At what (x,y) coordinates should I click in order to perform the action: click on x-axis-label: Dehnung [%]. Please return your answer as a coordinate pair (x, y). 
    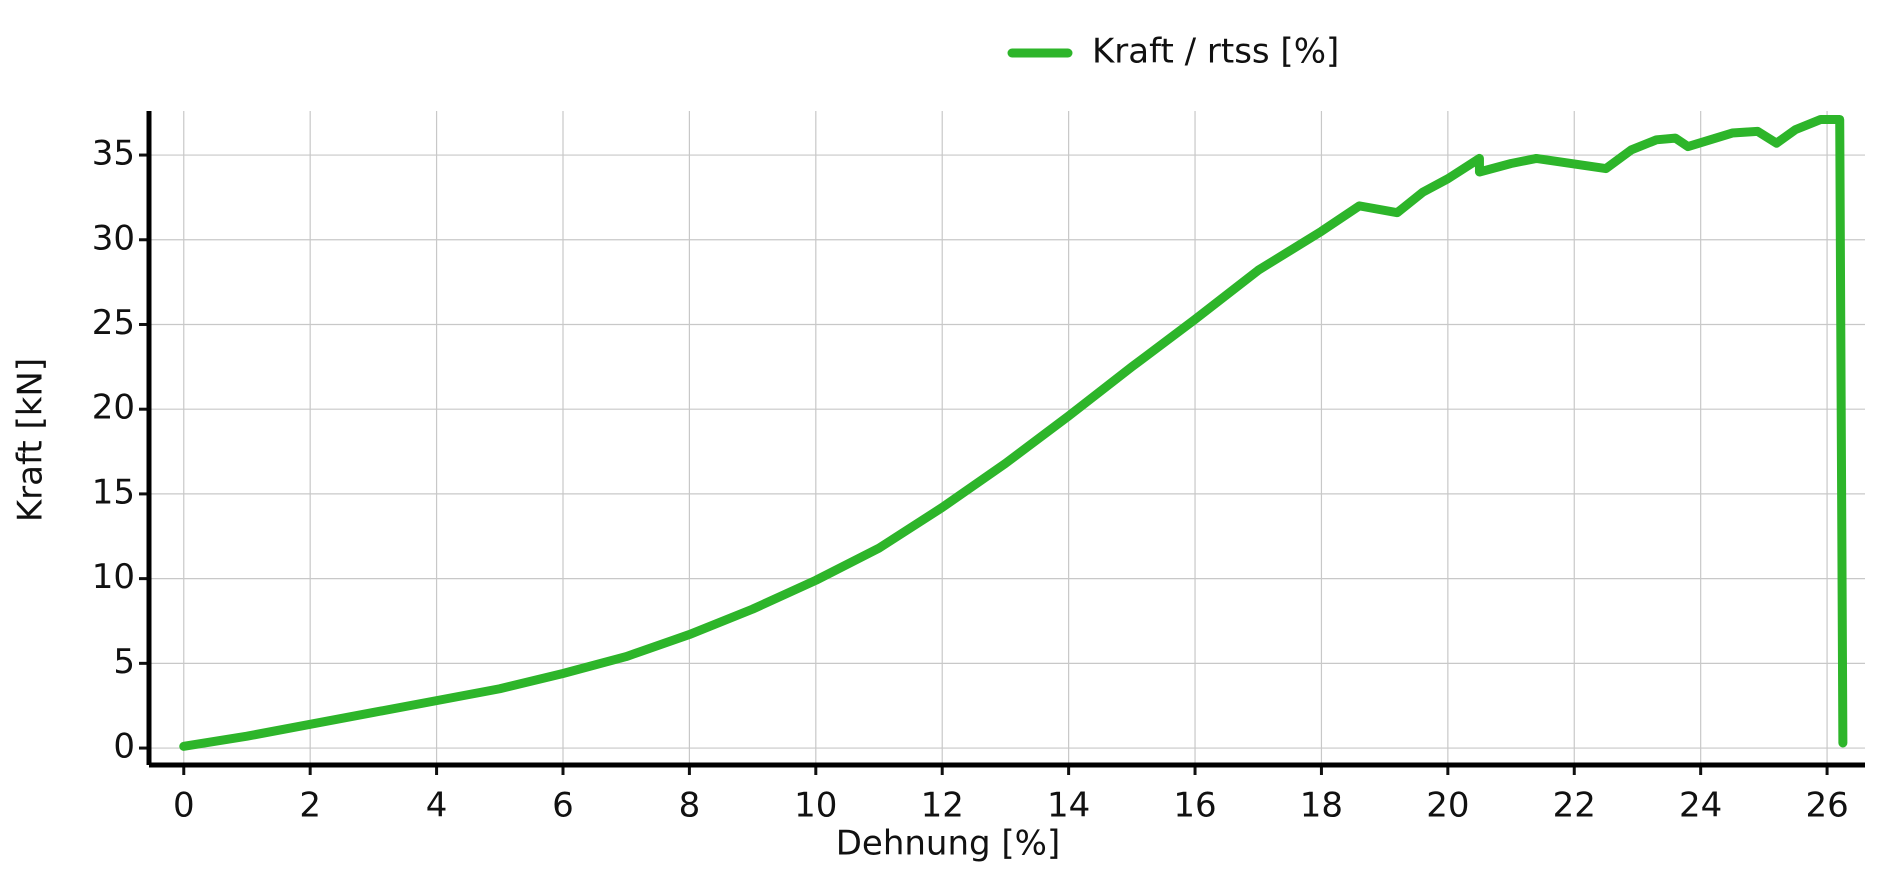
    Looking at the image, I should click on (948, 844).